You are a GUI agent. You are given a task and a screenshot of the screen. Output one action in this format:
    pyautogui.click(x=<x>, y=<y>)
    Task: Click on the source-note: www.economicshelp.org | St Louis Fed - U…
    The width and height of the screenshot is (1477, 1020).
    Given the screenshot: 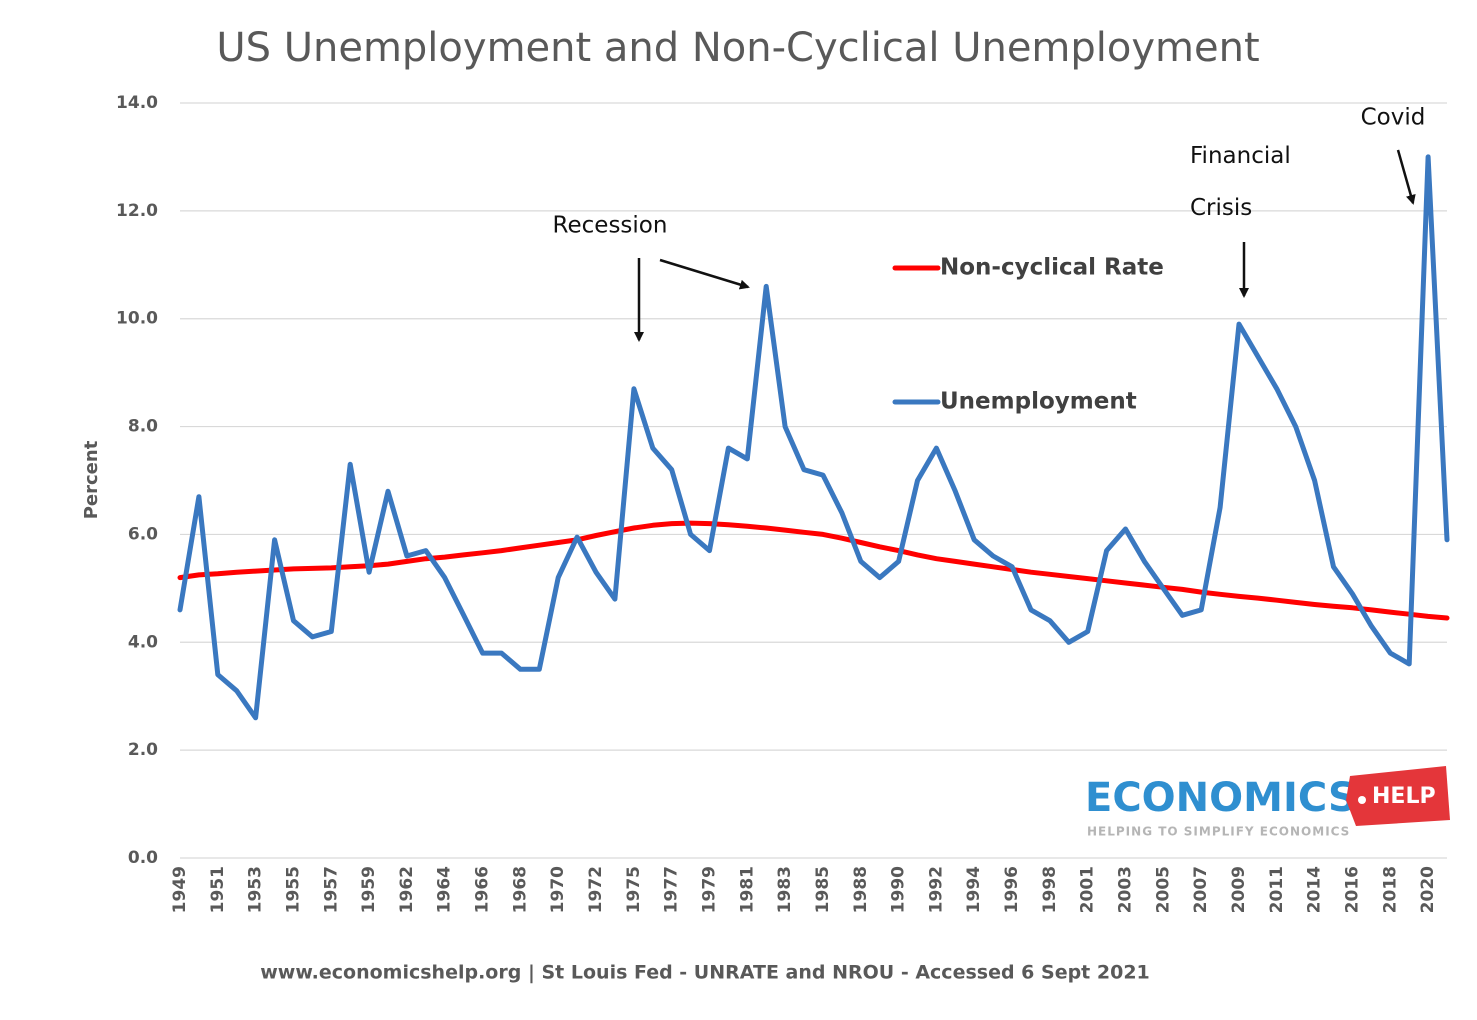 What is the action you would take?
    pyautogui.click(x=705, y=973)
    